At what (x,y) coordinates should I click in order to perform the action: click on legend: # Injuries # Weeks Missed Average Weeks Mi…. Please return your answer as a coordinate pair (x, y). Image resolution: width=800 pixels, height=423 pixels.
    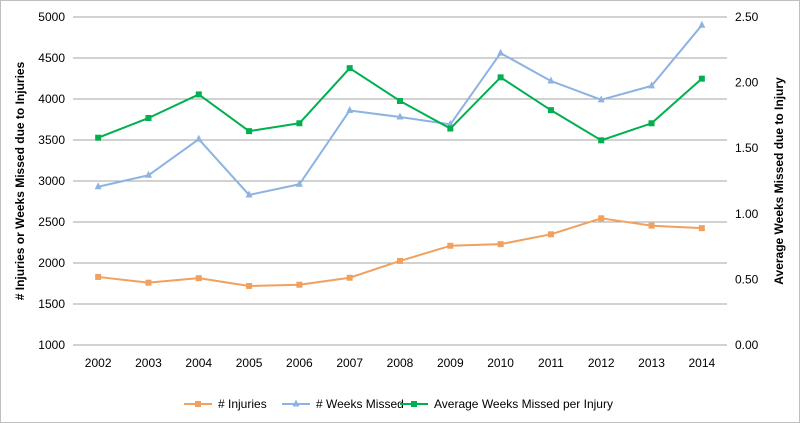
    Looking at the image, I should click on (398, 404).